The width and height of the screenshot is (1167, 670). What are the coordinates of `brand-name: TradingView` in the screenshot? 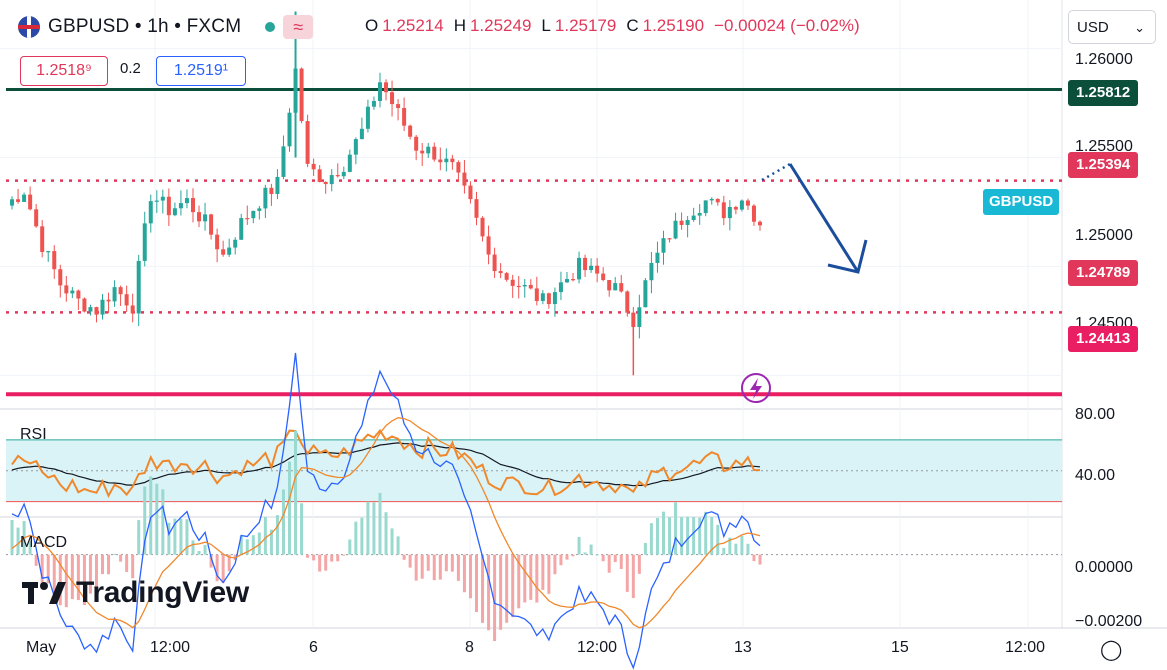 It's located at (162, 592).